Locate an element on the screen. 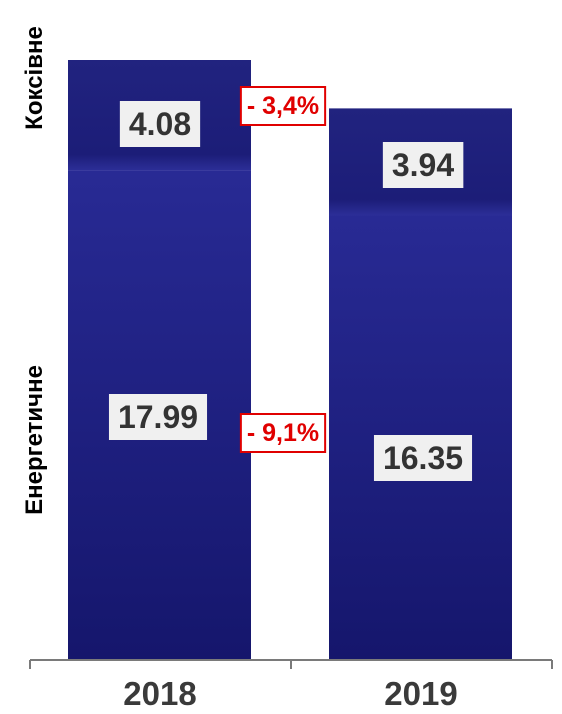 The height and width of the screenshot is (714, 562). series-labels: Енергетичне Коксівн­e is located at coordinates (34, 270).